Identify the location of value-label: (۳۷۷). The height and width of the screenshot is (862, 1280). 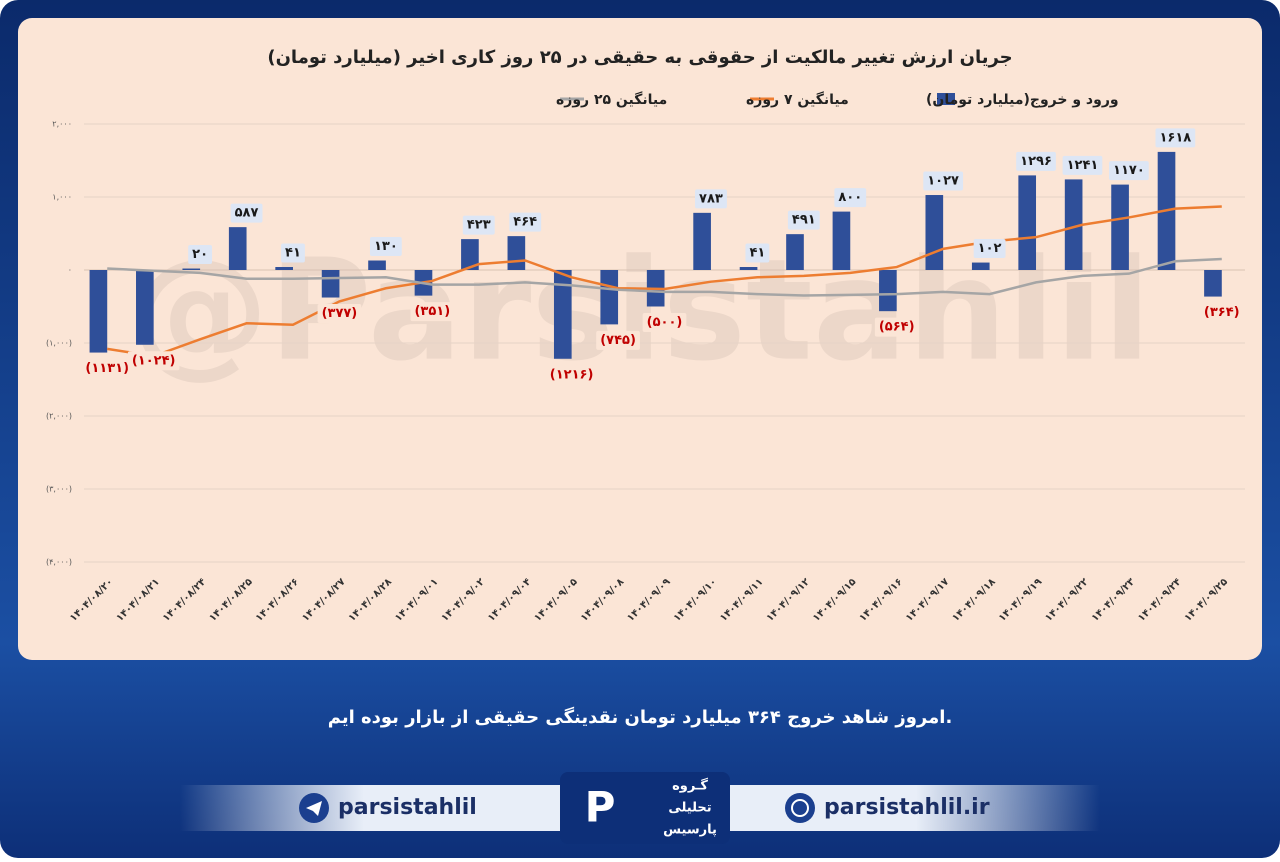
(339, 314).